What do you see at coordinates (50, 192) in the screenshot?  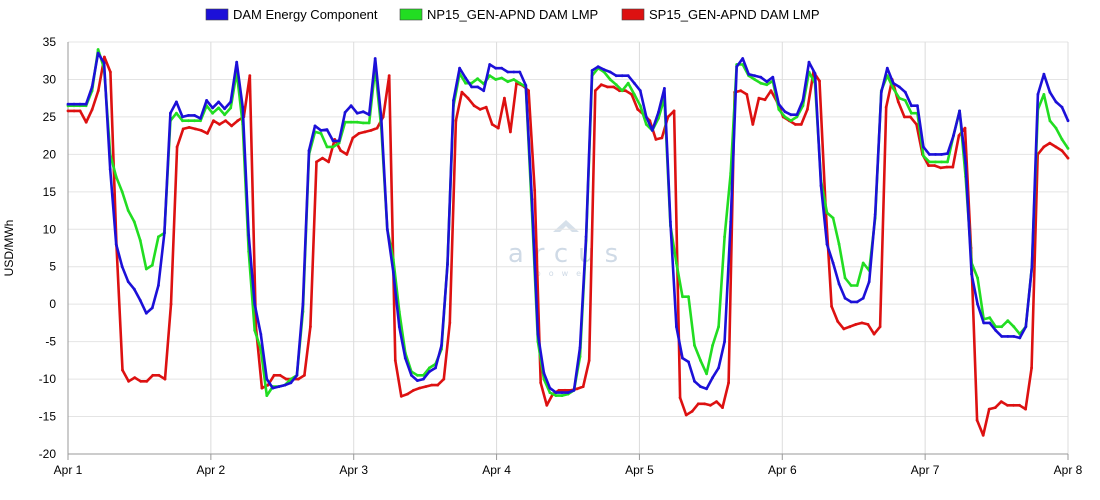 I see `y-tick-label: 15` at bounding box center [50, 192].